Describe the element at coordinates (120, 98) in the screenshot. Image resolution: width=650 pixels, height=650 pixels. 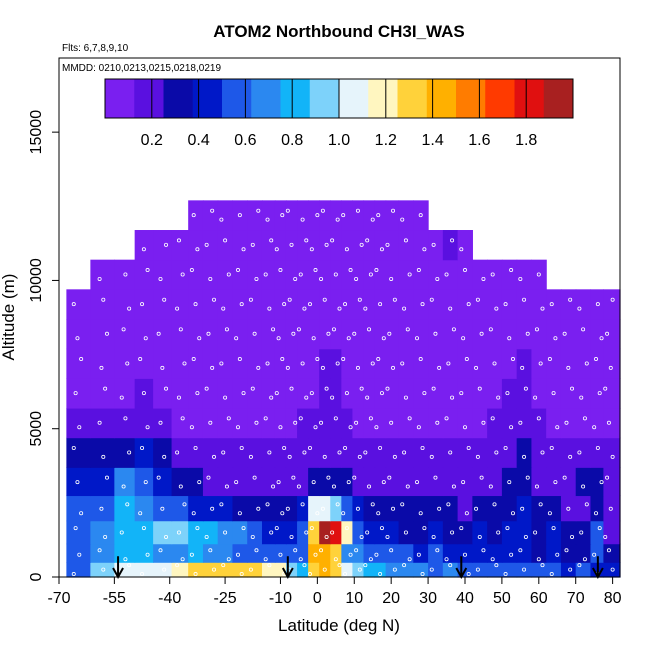
I see `colorbar-swatch` at that location.